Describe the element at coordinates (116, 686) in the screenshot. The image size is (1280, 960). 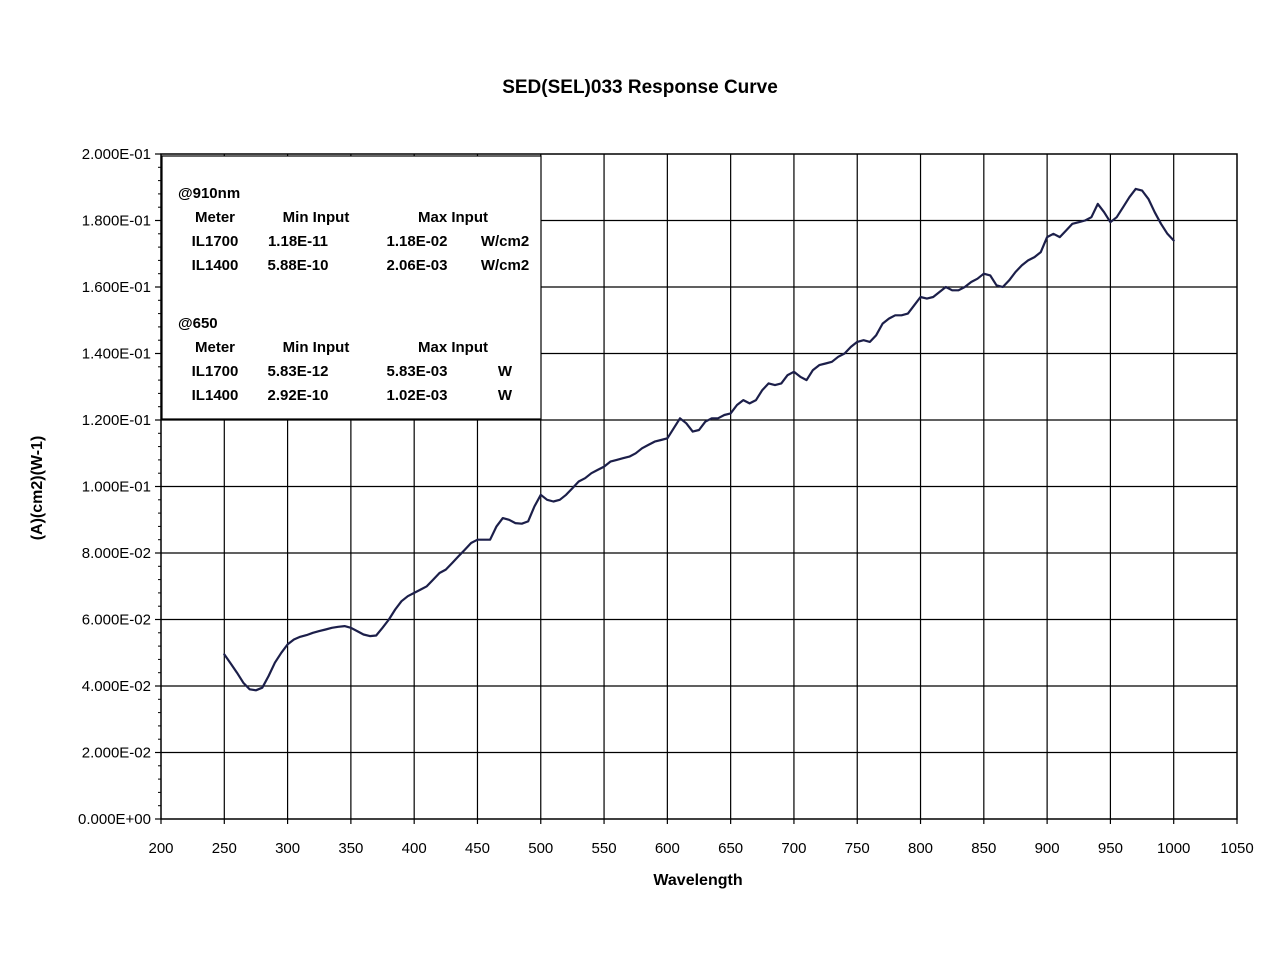
I see `y-tick-label: 4.000E-02` at that location.